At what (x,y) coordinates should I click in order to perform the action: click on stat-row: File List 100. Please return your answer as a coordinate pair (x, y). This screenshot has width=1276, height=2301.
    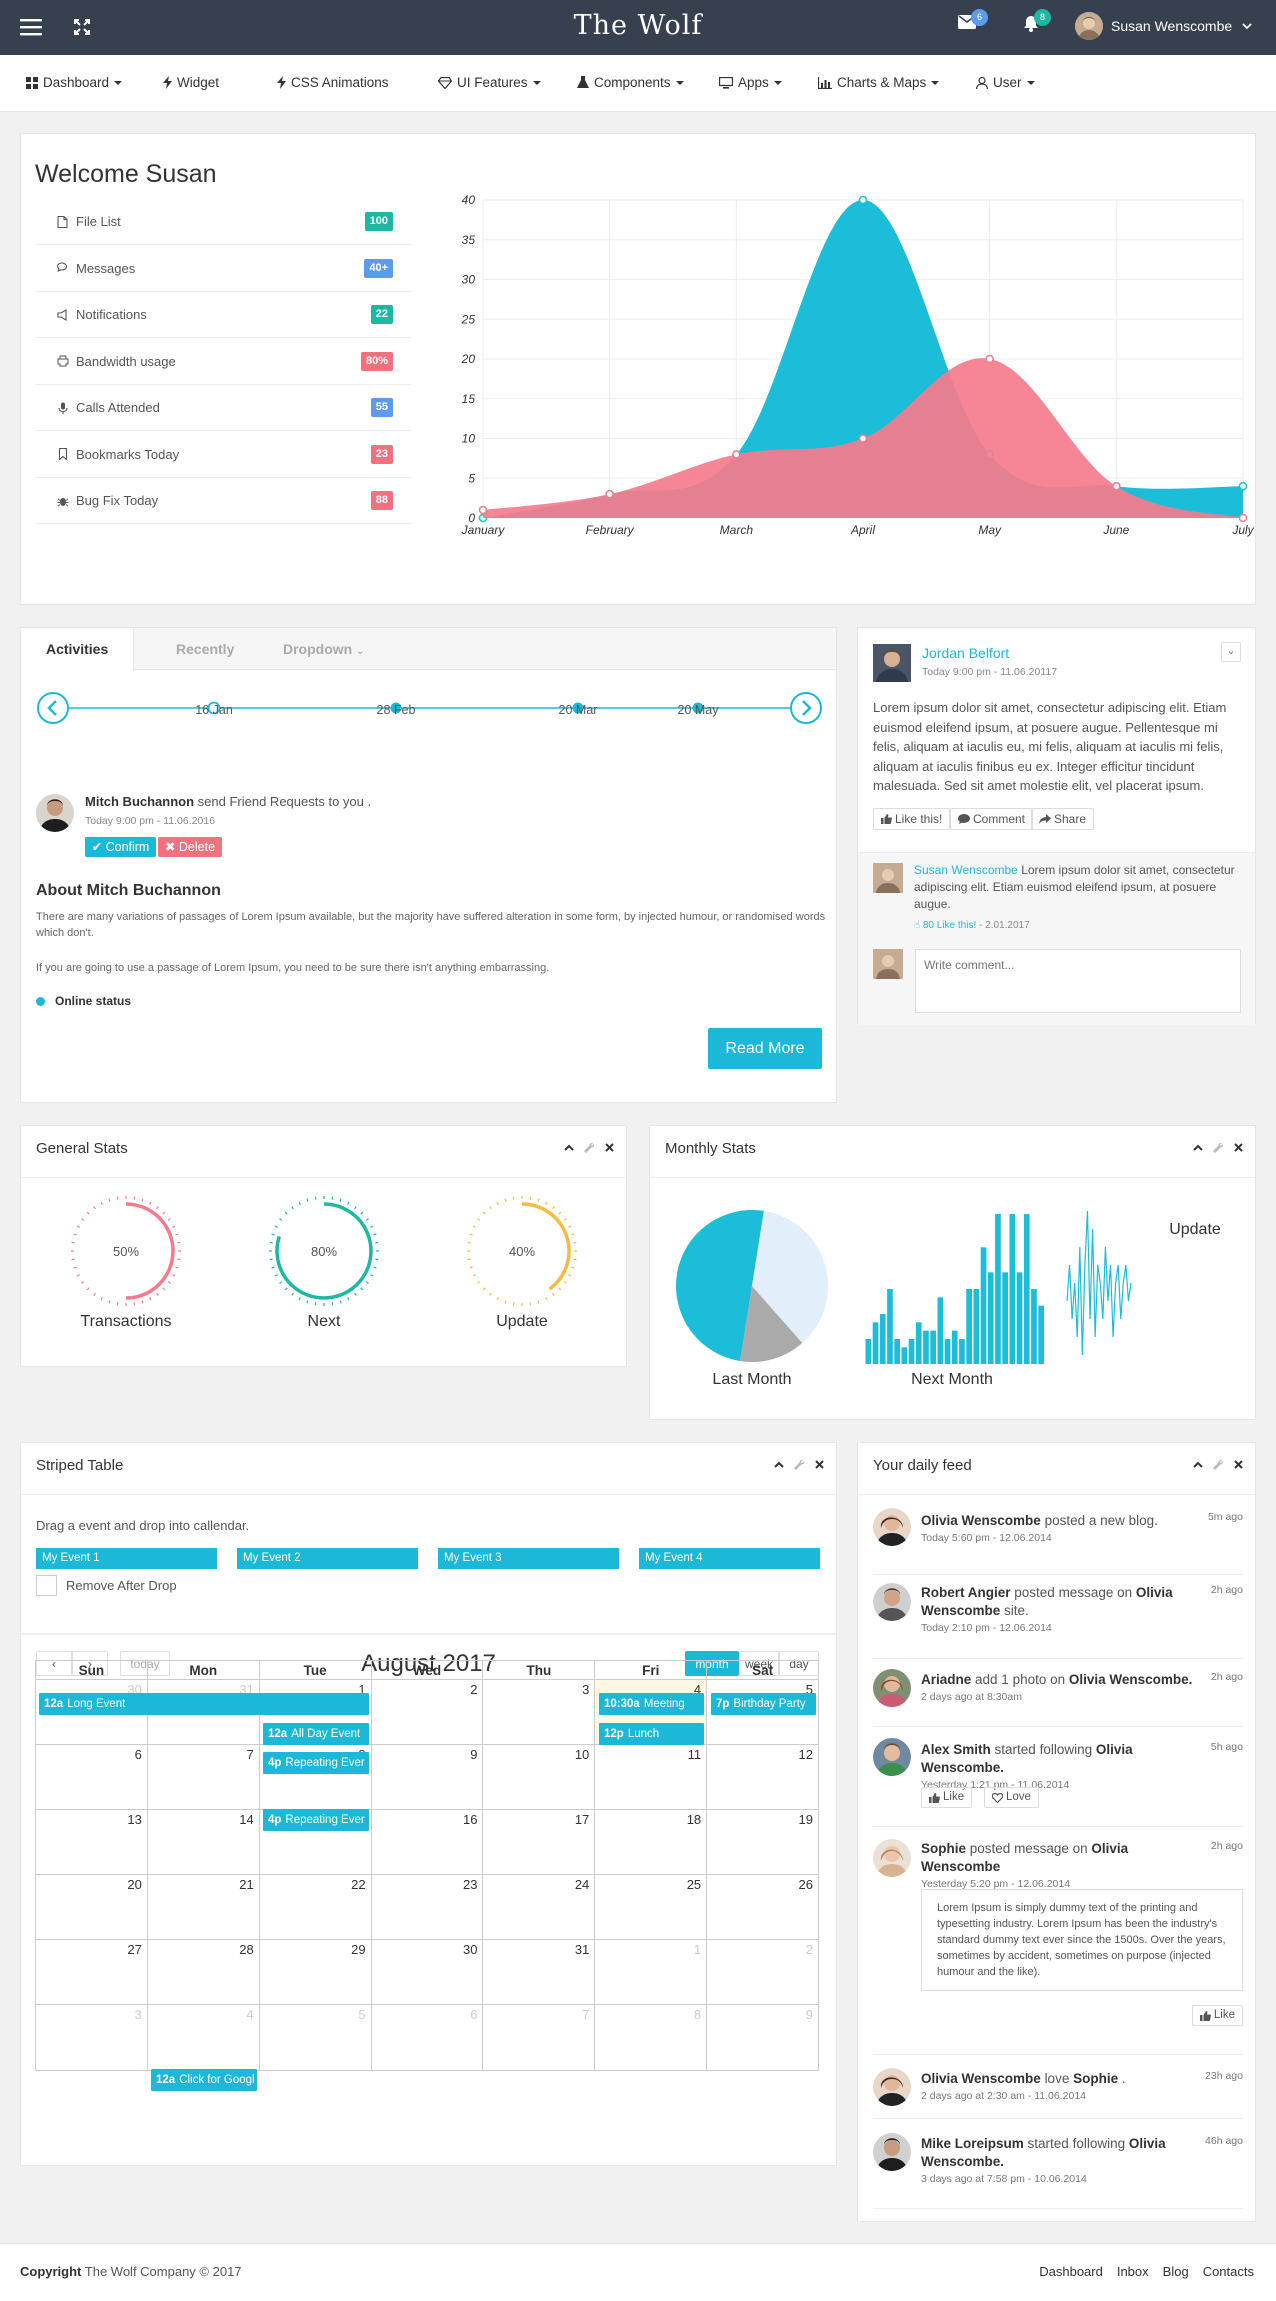
    Looking at the image, I should click on (223, 222).